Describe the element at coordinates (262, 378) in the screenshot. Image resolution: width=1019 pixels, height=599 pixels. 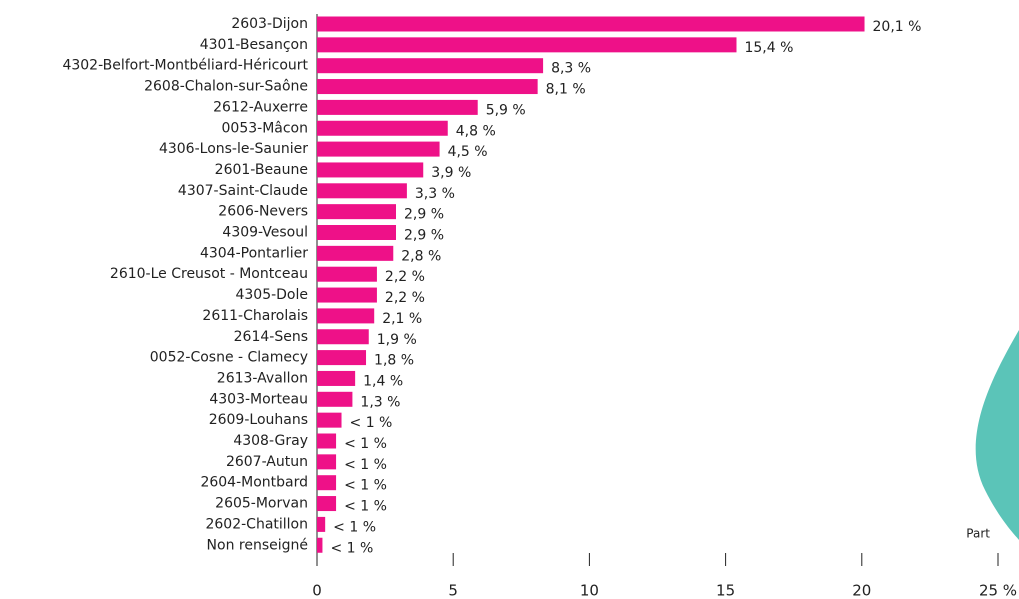
I see `y-tick-label: 2613-Avallon` at that location.